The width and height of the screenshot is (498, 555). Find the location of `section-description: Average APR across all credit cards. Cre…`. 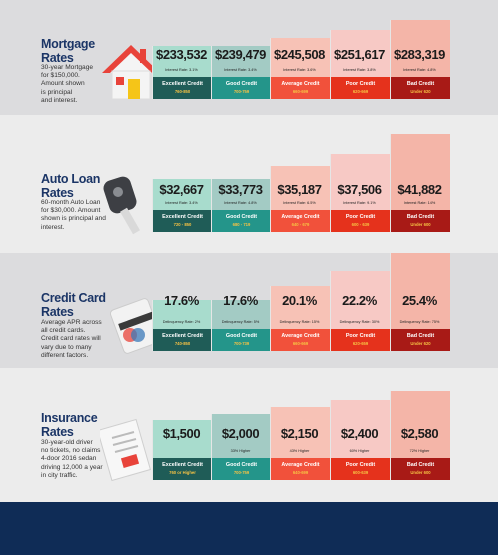

section-description: Average APR across all credit cards. Cre… is located at coordinates (71, 339).